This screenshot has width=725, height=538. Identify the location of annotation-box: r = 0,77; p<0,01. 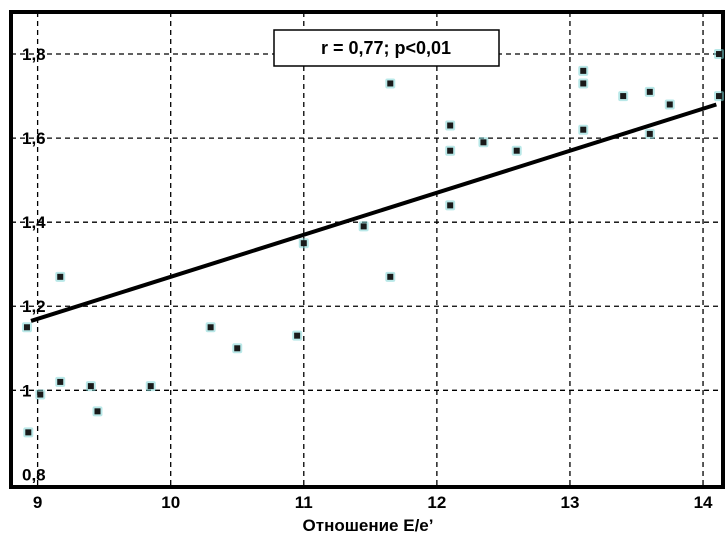
(386, 48).